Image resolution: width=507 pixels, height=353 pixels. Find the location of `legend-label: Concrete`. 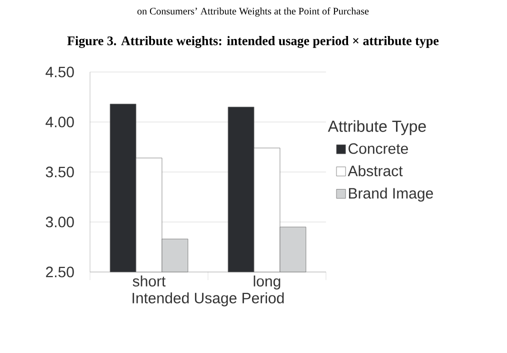

legend-label: Concrete is located at coordinates (378, 148).